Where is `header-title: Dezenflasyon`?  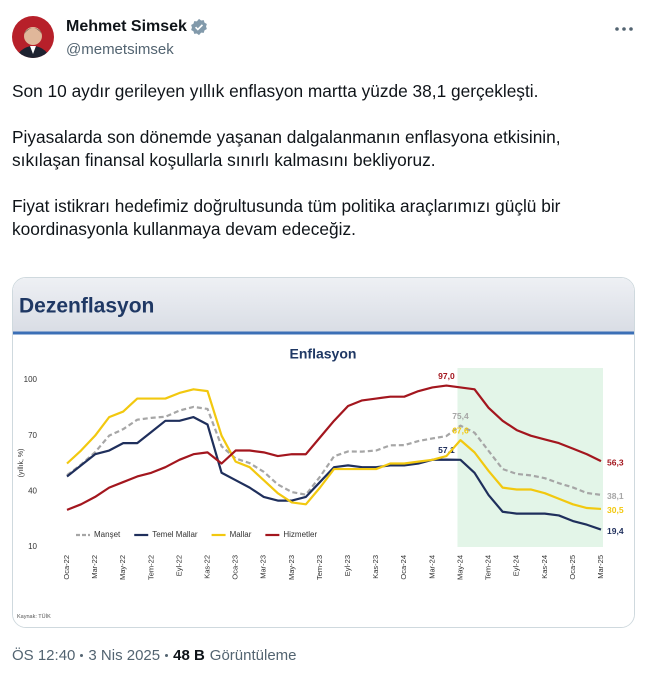
header-title: Dezenflasyon is located at coordinates (86, 306).